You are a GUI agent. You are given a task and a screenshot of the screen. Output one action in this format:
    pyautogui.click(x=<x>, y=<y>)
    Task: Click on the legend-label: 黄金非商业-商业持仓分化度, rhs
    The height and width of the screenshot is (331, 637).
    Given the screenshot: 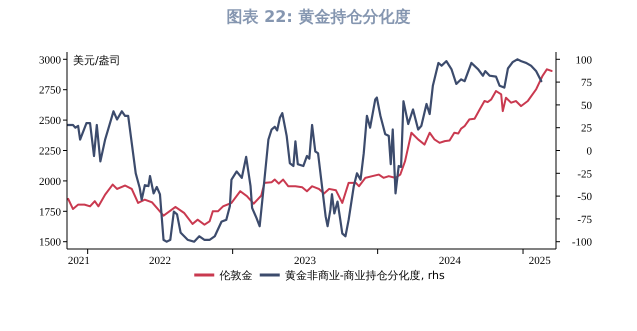 What is the action you would take?
    pyautogui.click(x=365, y=275)
    